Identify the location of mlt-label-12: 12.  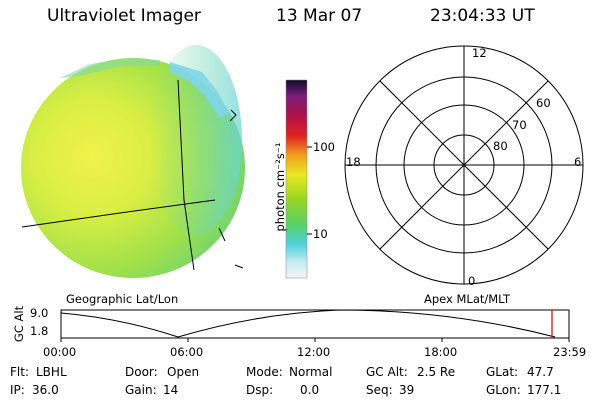
(479, 53).